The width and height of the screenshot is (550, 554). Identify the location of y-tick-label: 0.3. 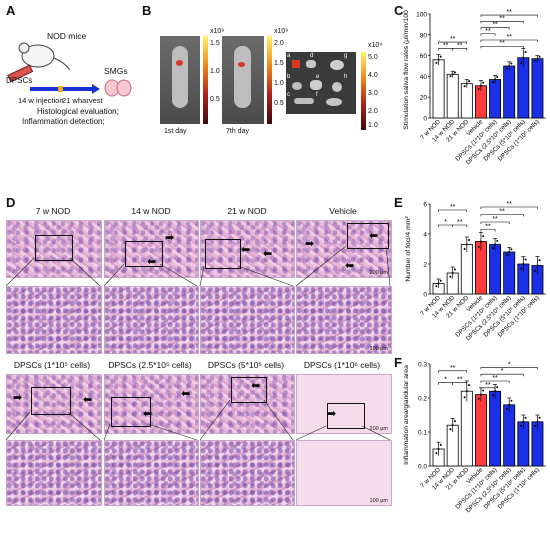
(422, 365).